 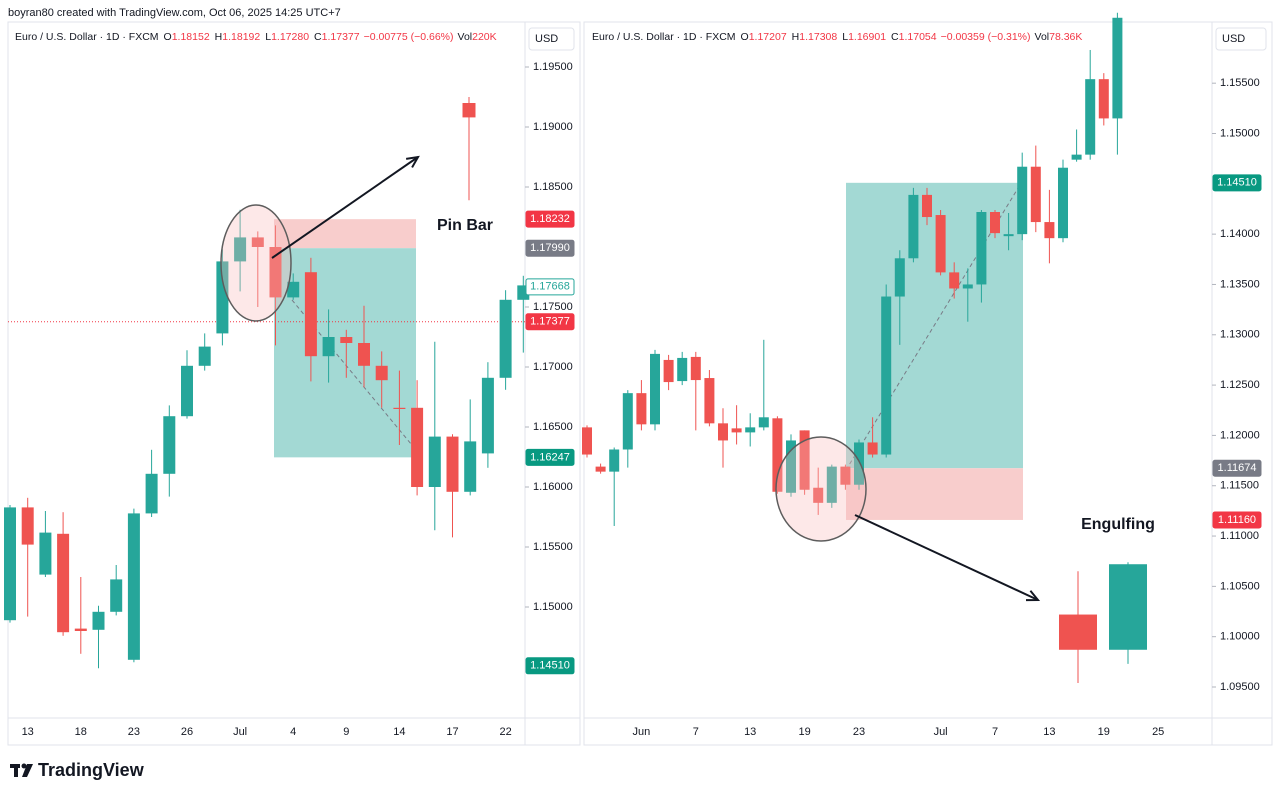 What do you see at coordinates (81, 732) in the screenshot?
I see `x-tick-label: 18` at bounding box center [81, 732].